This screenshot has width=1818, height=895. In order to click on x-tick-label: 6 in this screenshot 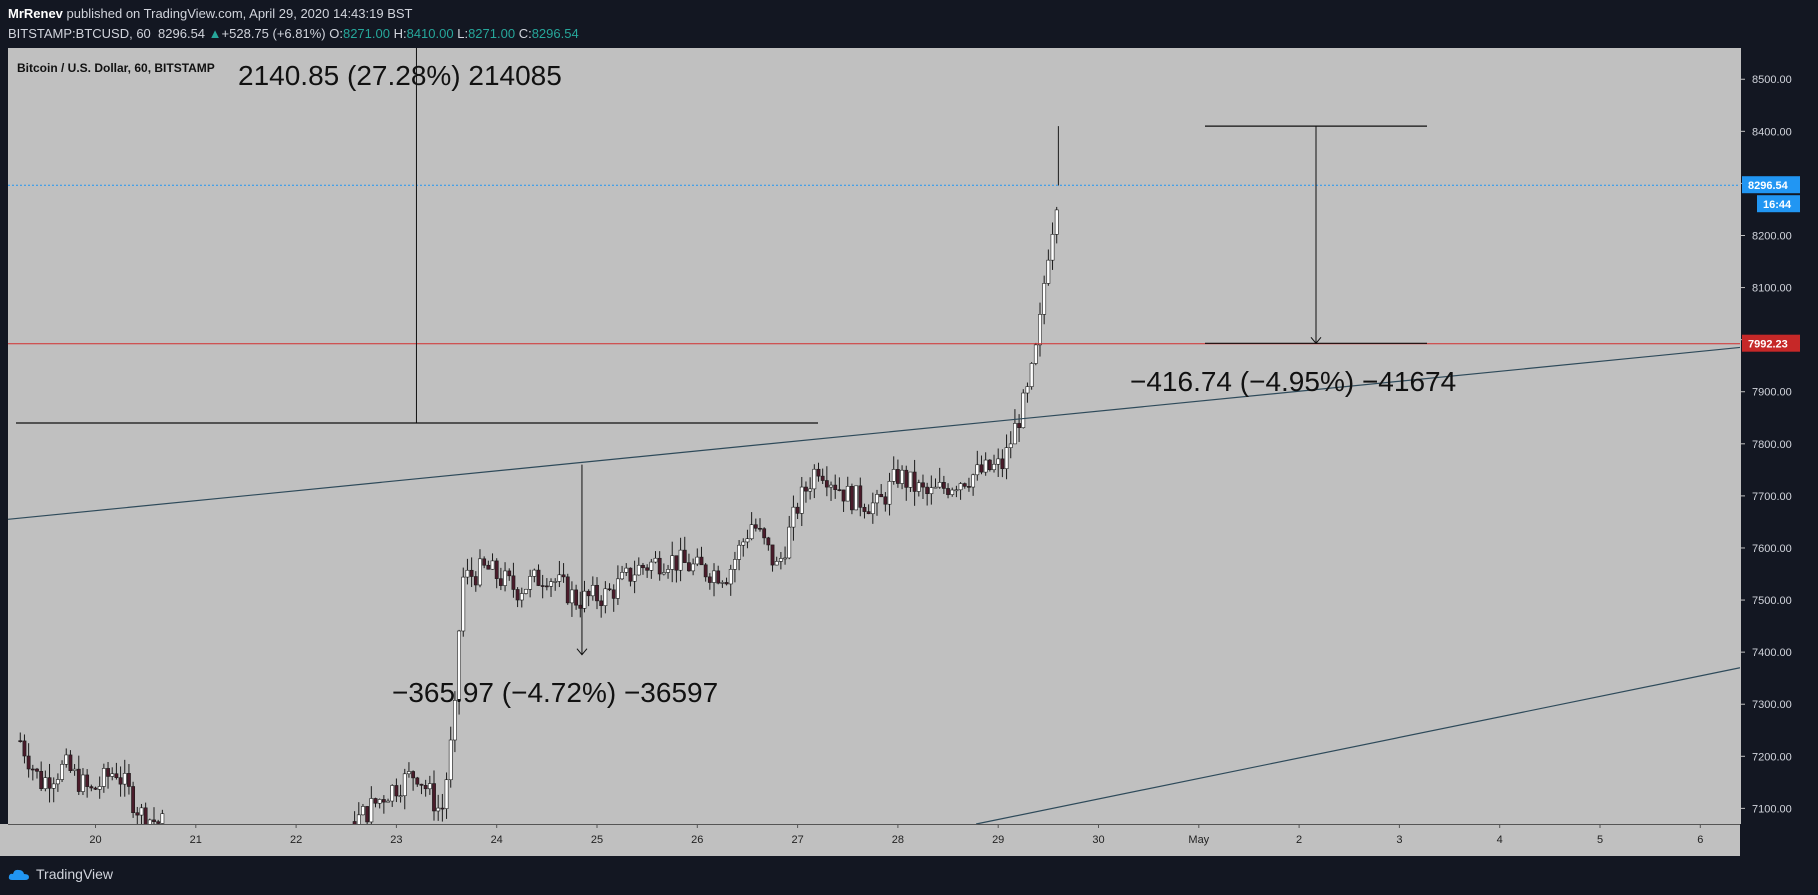, I will do `click(1700, 840)`.